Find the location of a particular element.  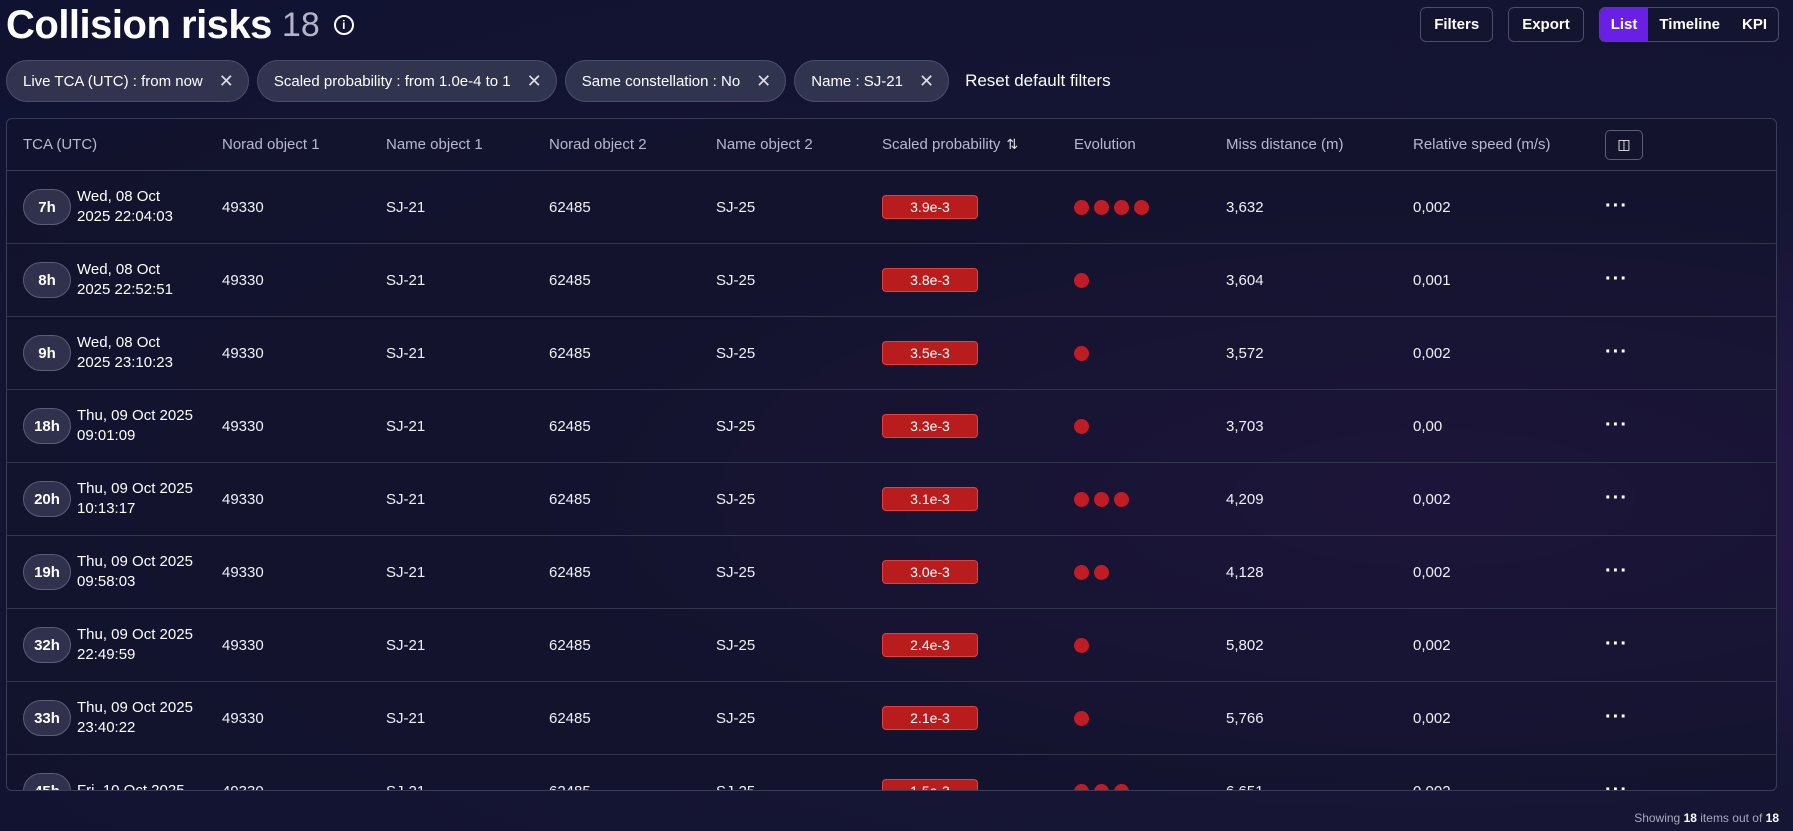

filter-chip-label: Live TCA (UTC) : from now is located at coordinates (113, 81).